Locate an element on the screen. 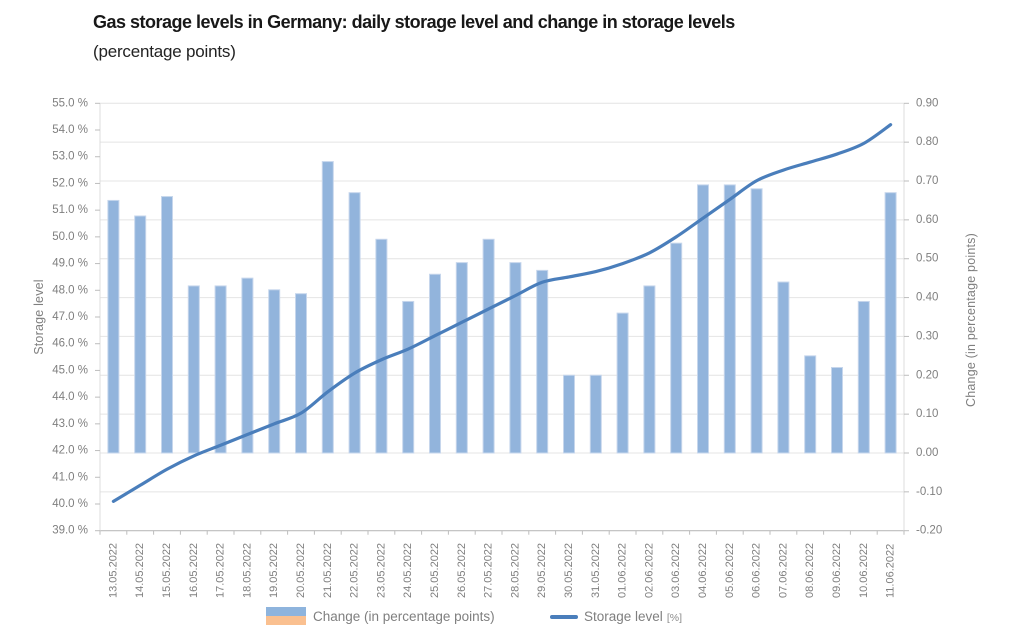 This screenshot has height=639, width=1024. left-tick-label: 52.0 % is located at coordinates (70, 183).